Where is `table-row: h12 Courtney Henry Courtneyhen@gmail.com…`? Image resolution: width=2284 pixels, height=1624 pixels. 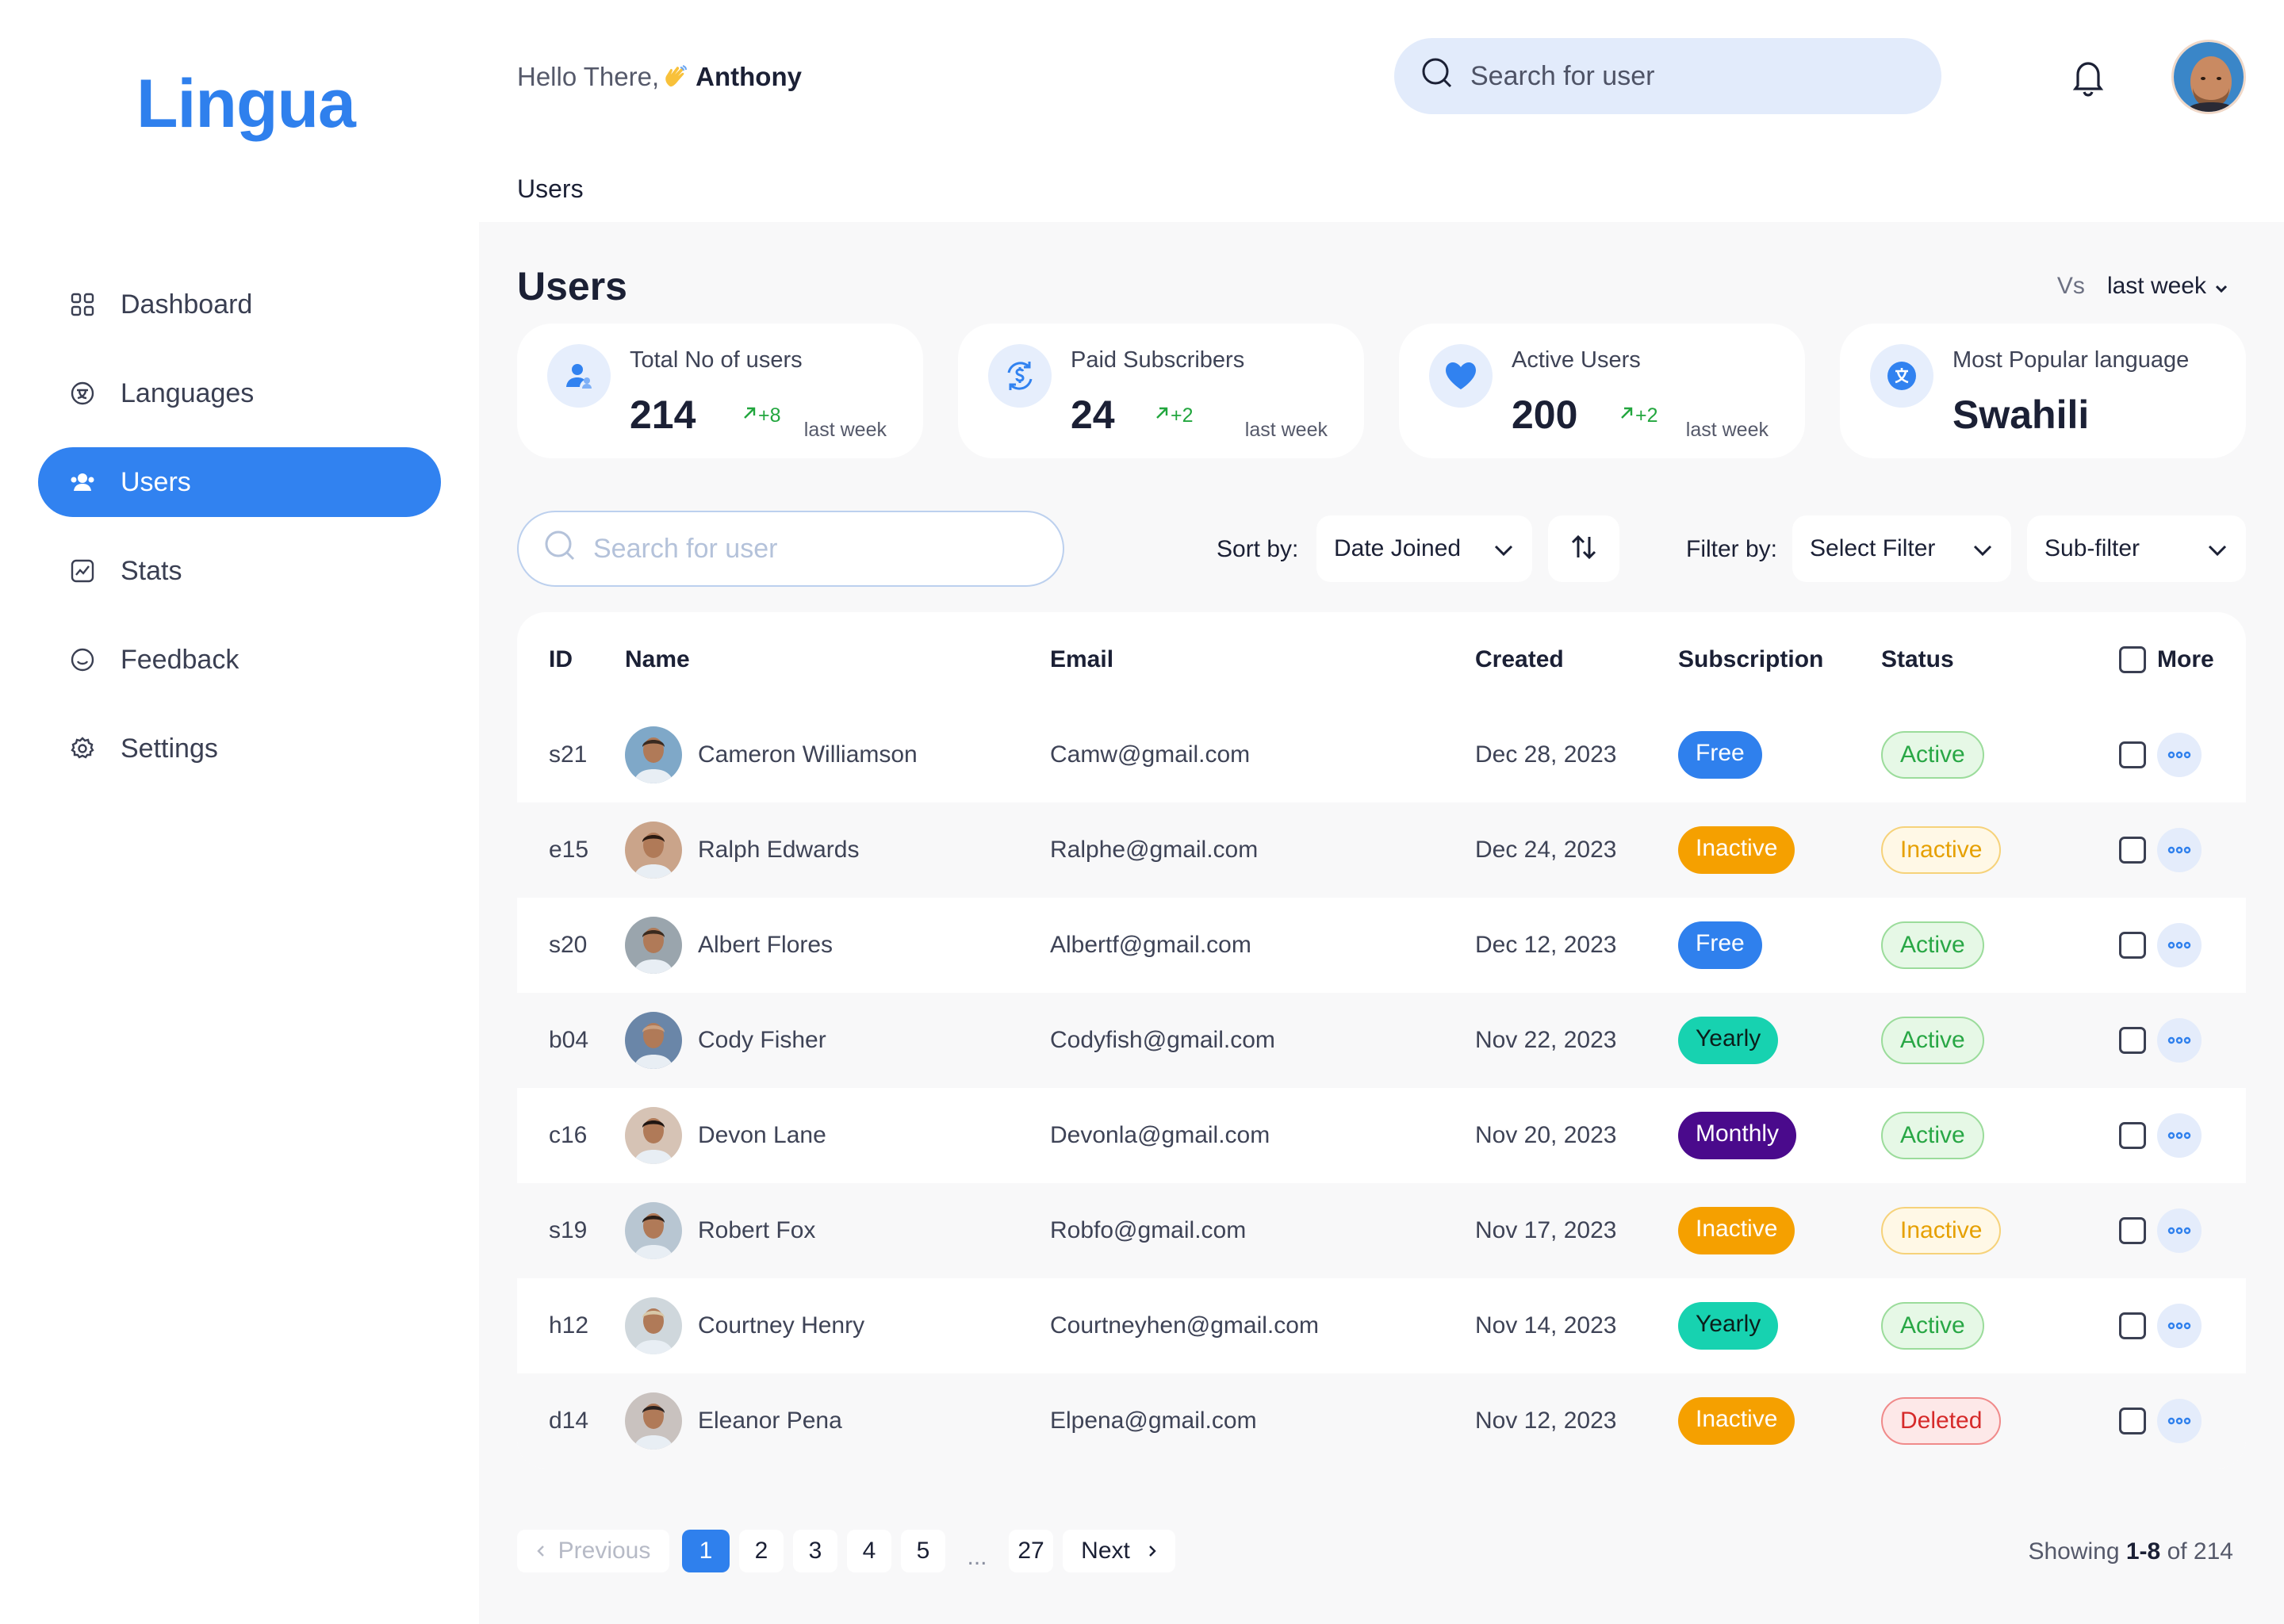 table-row: h12 Courtney Henry Courtneyhen@gmail.com… is located at coordinates (1381, 1325).